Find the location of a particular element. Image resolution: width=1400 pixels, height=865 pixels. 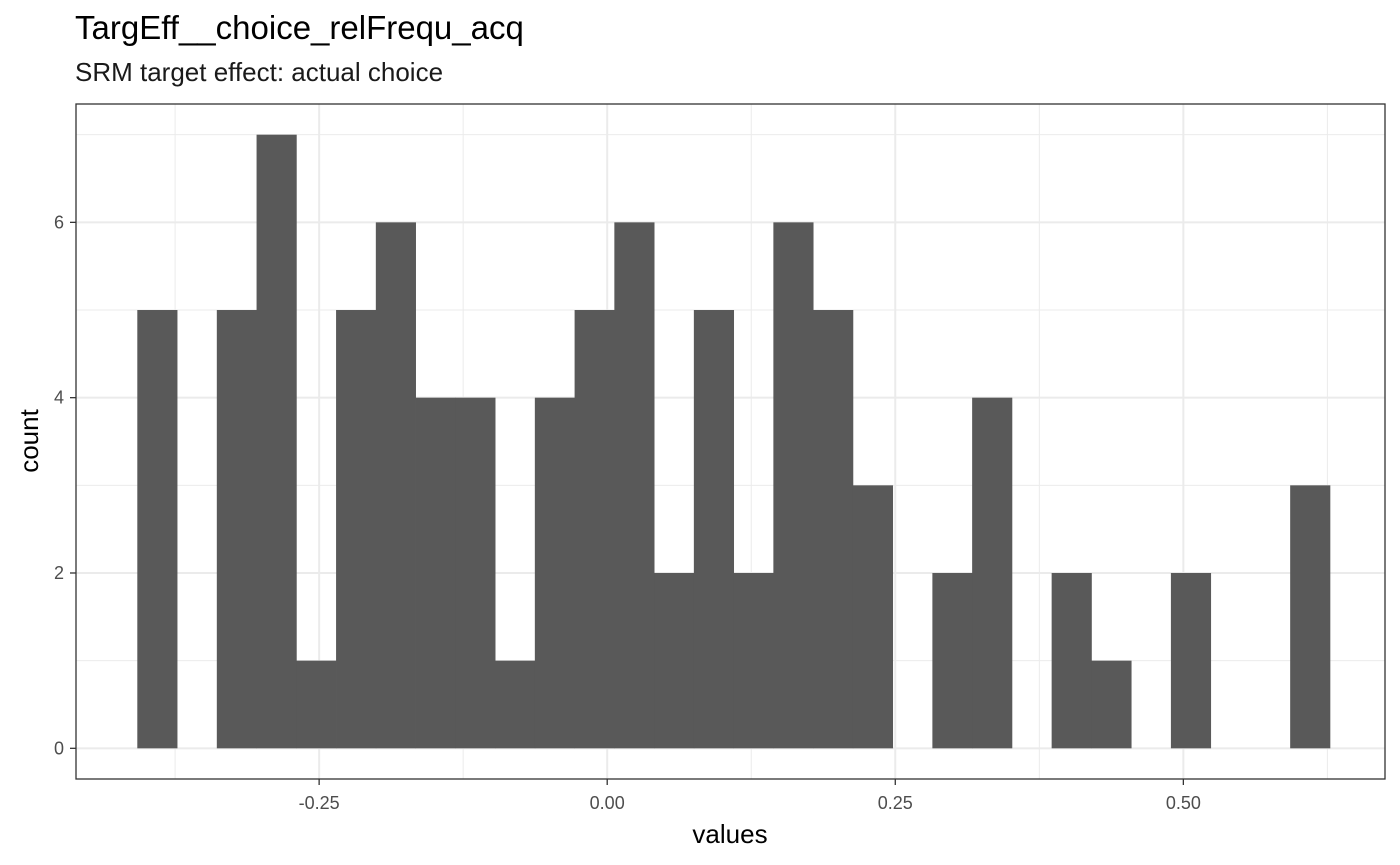

y-tick-label: 4 is located at coordinates (59, 398).